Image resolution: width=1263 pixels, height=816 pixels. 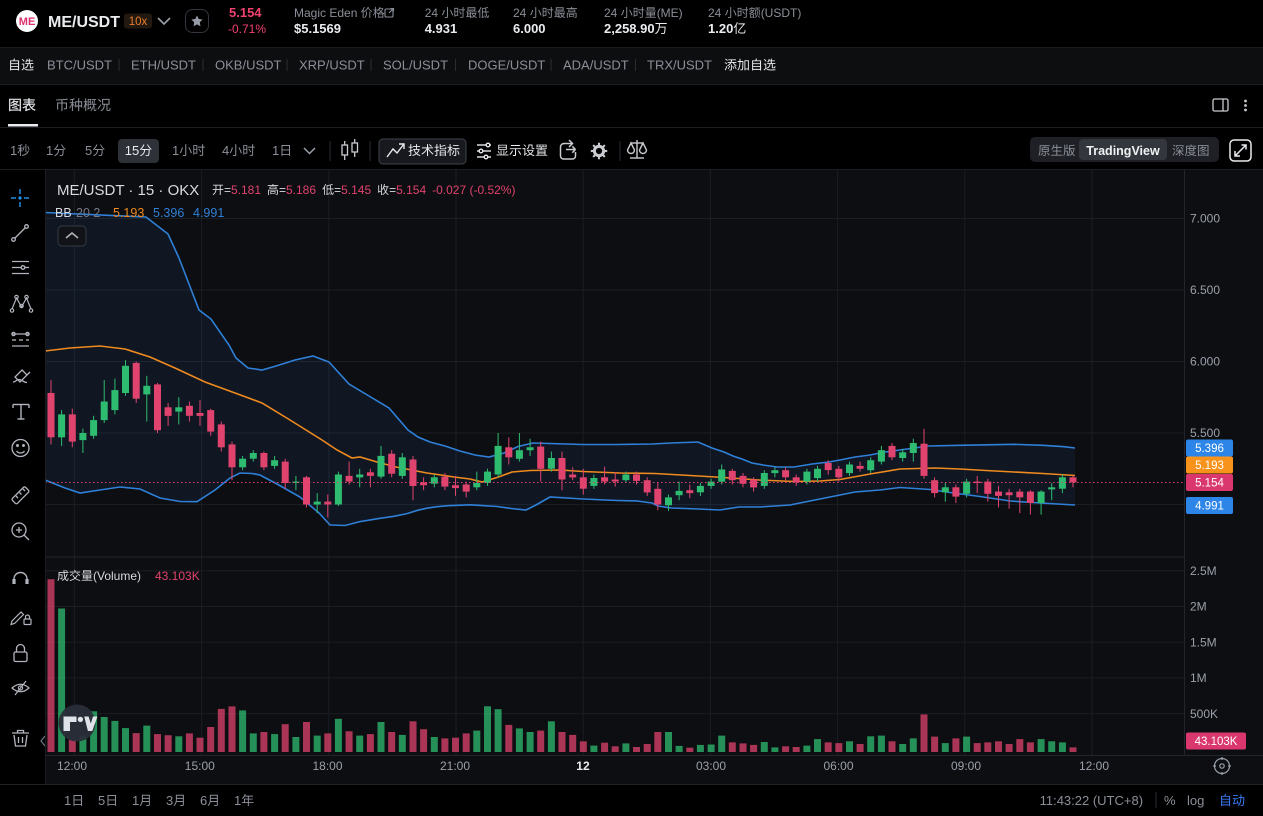 What do you see at coordinates (79, 65) in the screenshot?
I see `svg-text: BTC/USDT` at bounding box center [79, 65].